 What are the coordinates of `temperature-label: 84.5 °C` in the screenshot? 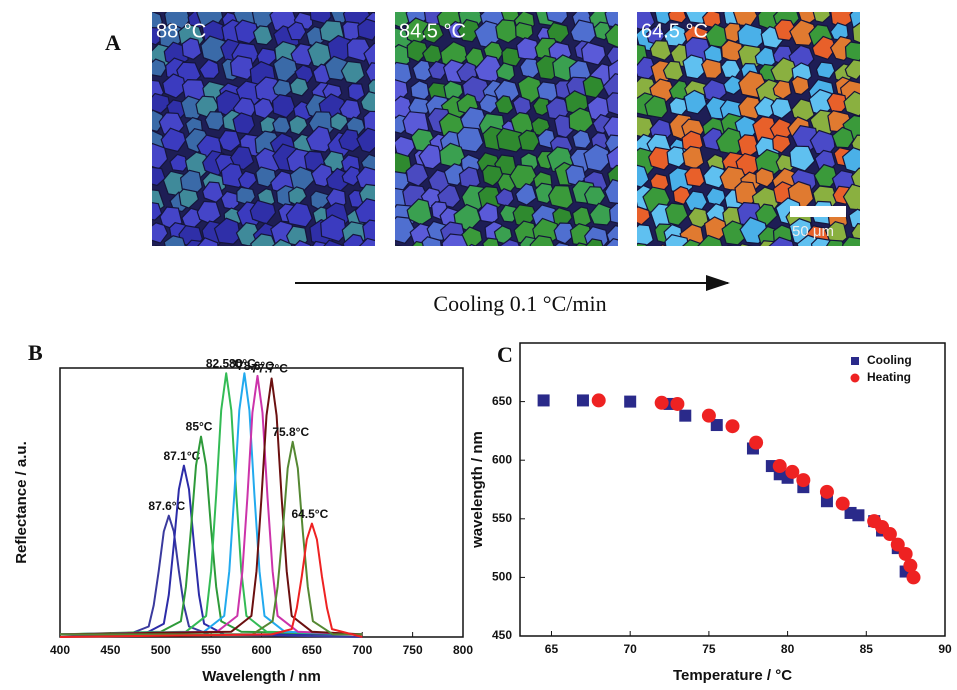 It's located at (432, 31).